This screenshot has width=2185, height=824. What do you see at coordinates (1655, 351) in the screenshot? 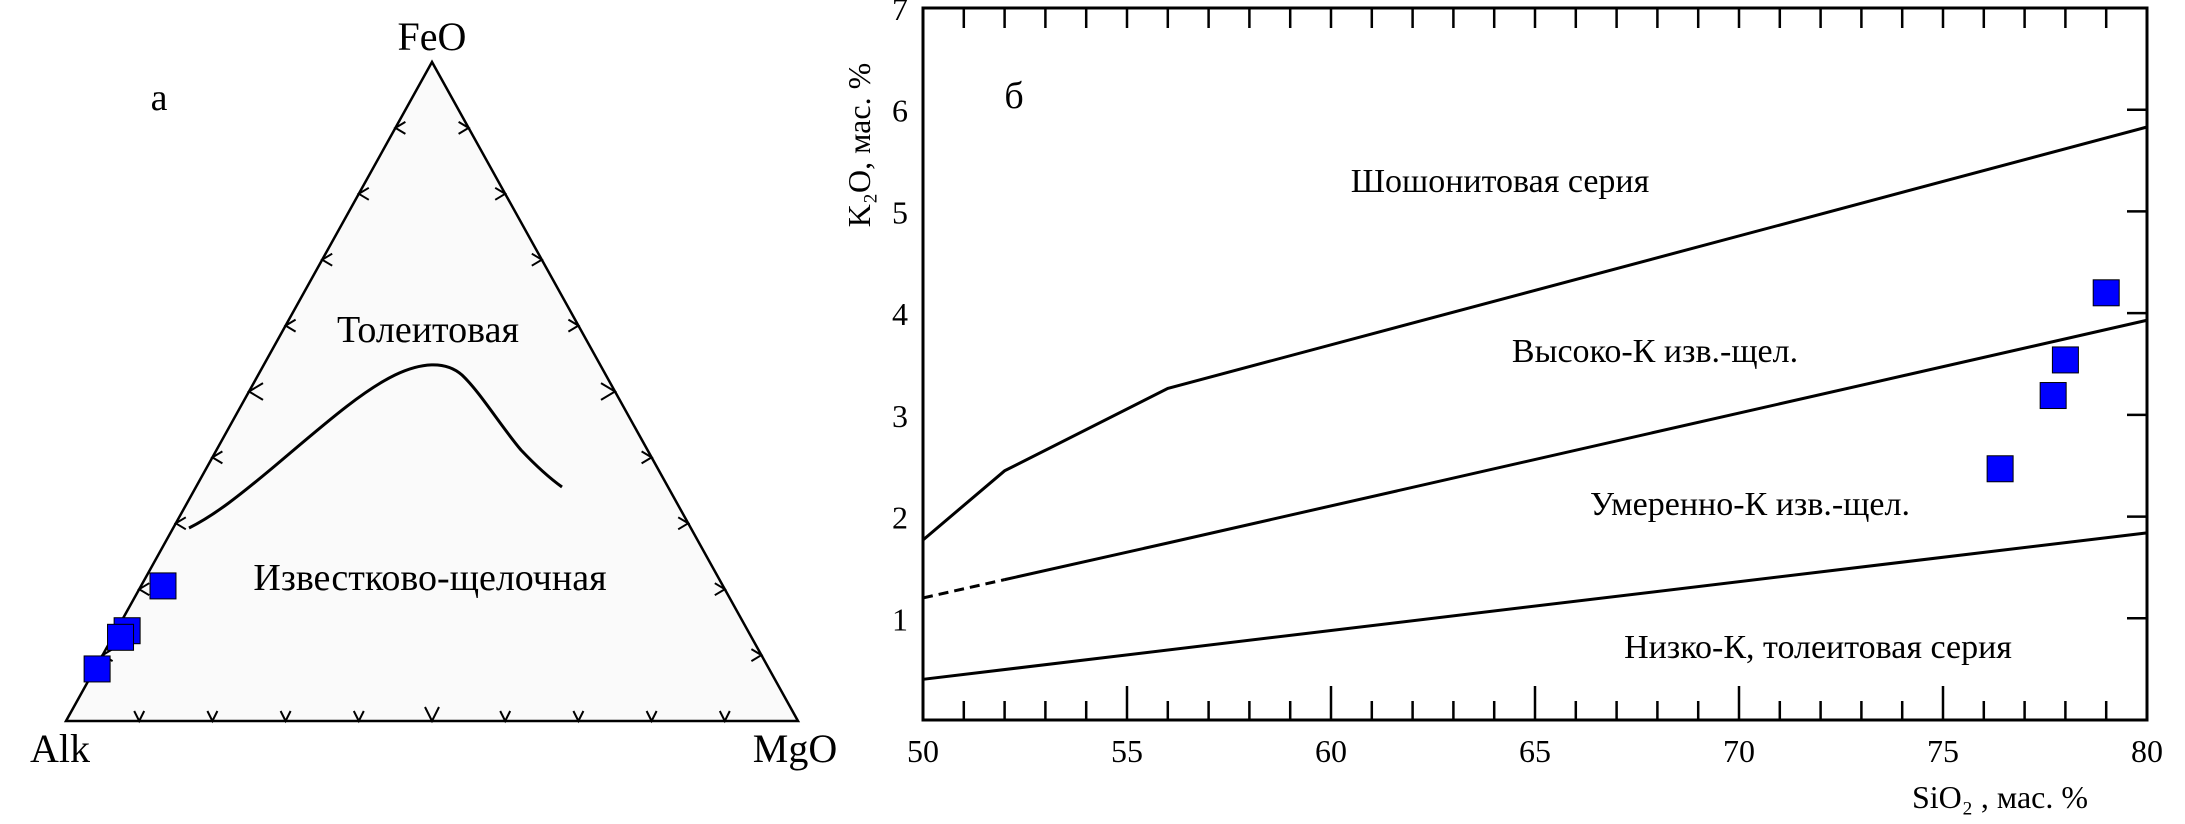
I see `region-label-high-k: Высоко-К изв.-щел.` at bounding box center [1655, 351].